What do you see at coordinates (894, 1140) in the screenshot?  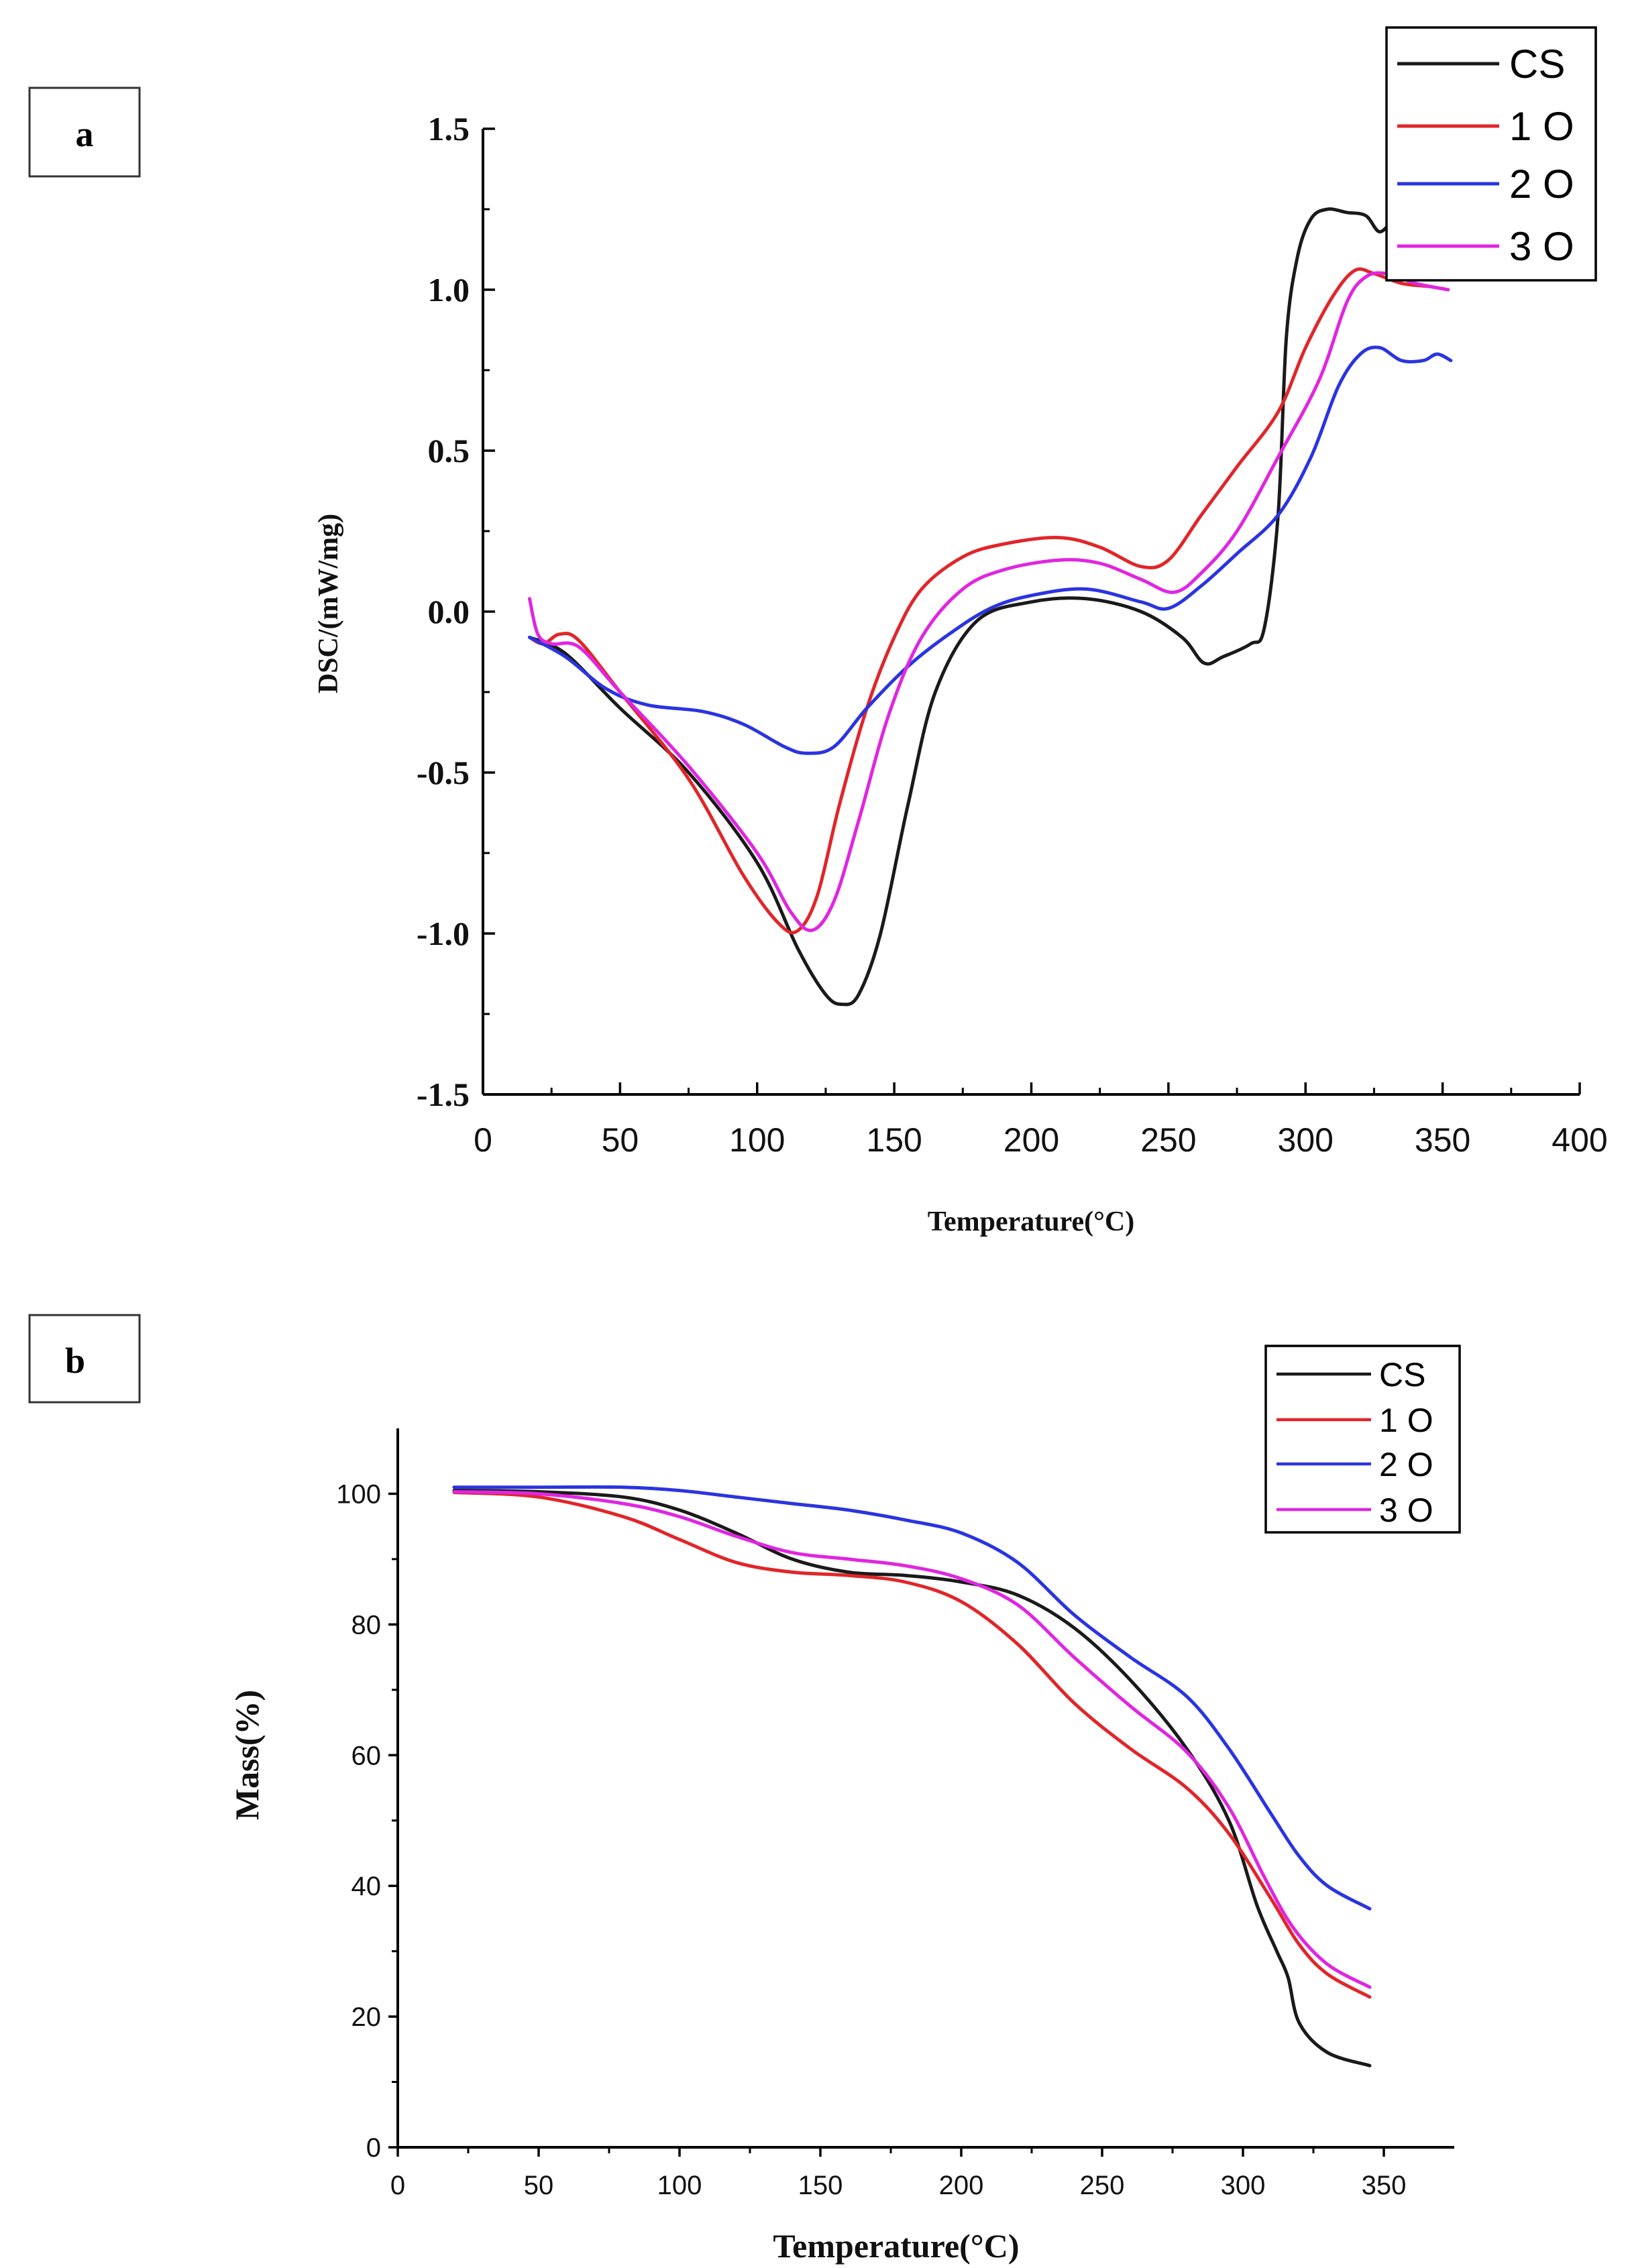 I see `a-x-tick-3: 150` at bounding box center [894, 1140].